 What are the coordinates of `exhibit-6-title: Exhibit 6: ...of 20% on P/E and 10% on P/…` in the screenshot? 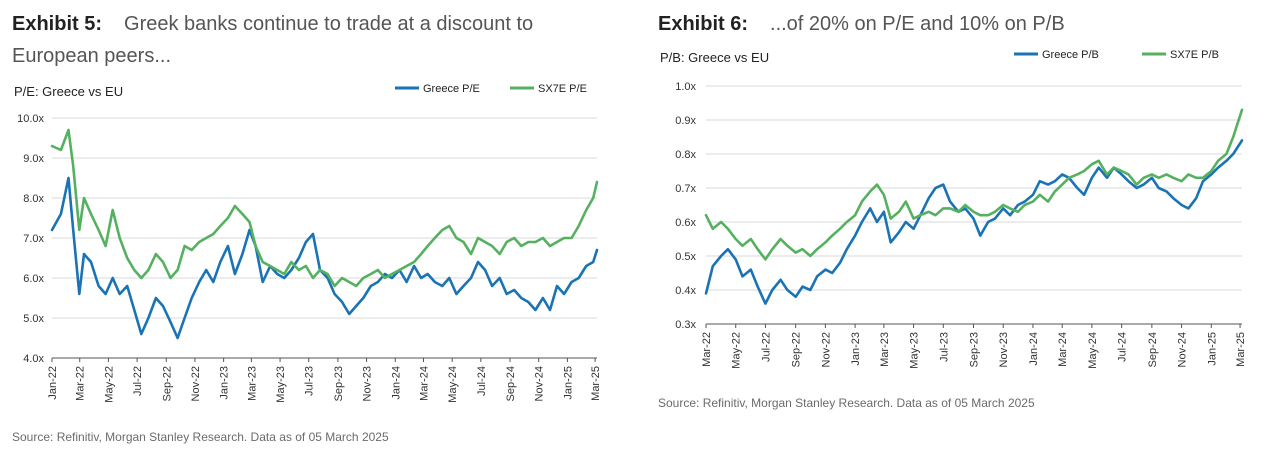 It's located at (953, 24).